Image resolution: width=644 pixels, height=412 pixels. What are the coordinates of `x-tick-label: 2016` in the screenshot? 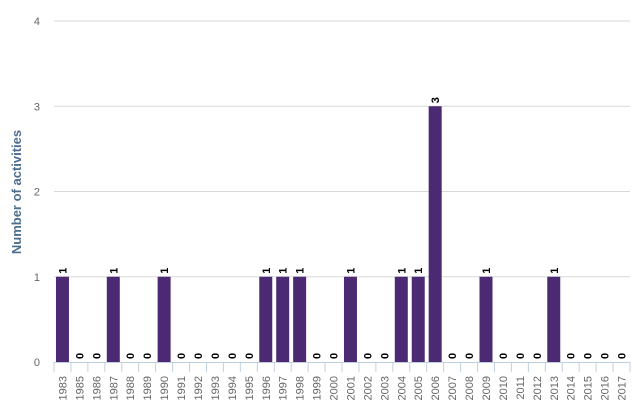 It's located at (606, 388).